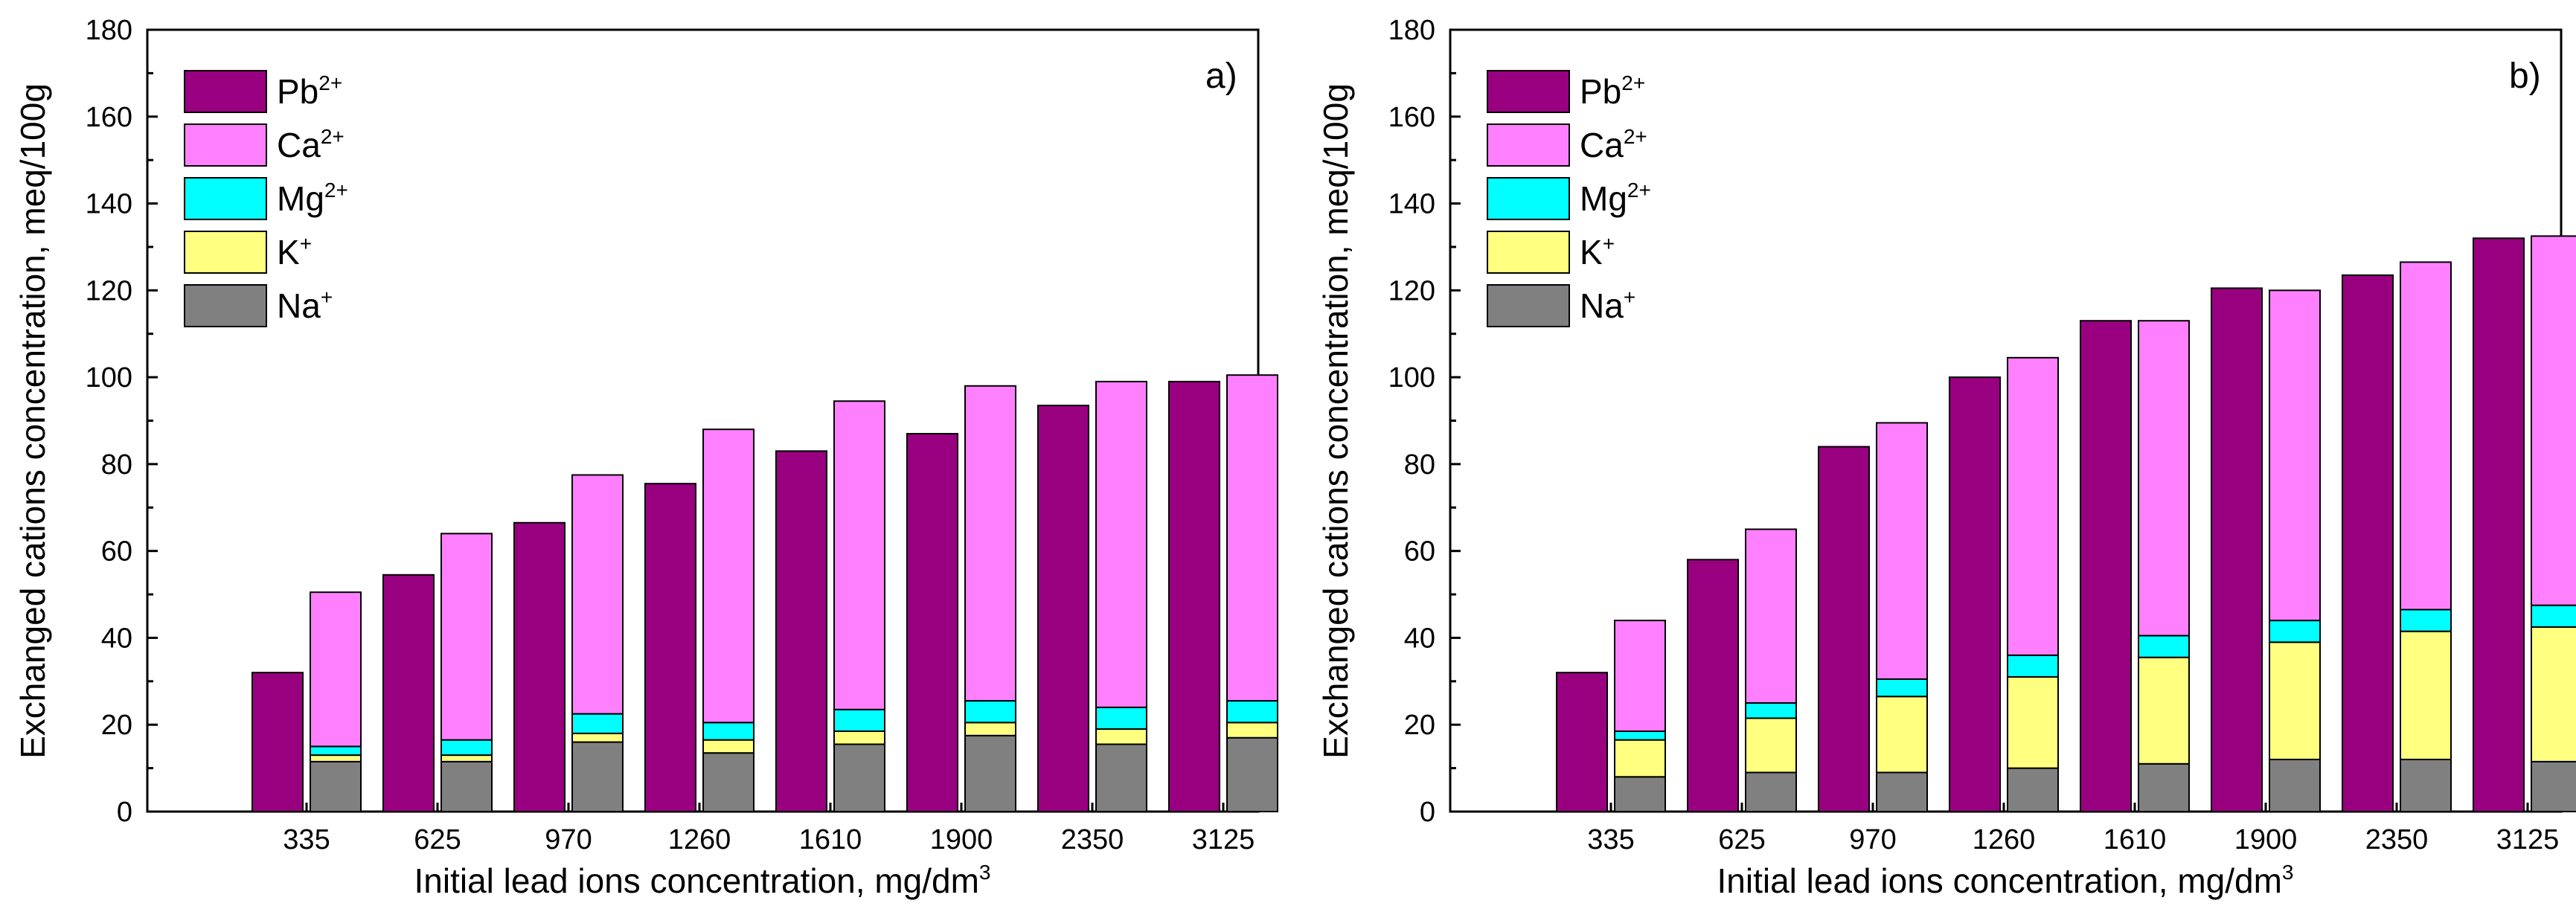 The height and width of the screenshot is (912, 2576). Describe the element at coordinates (1598, 252) in the screenshot. I see `legend-label-k: K+` at that location.